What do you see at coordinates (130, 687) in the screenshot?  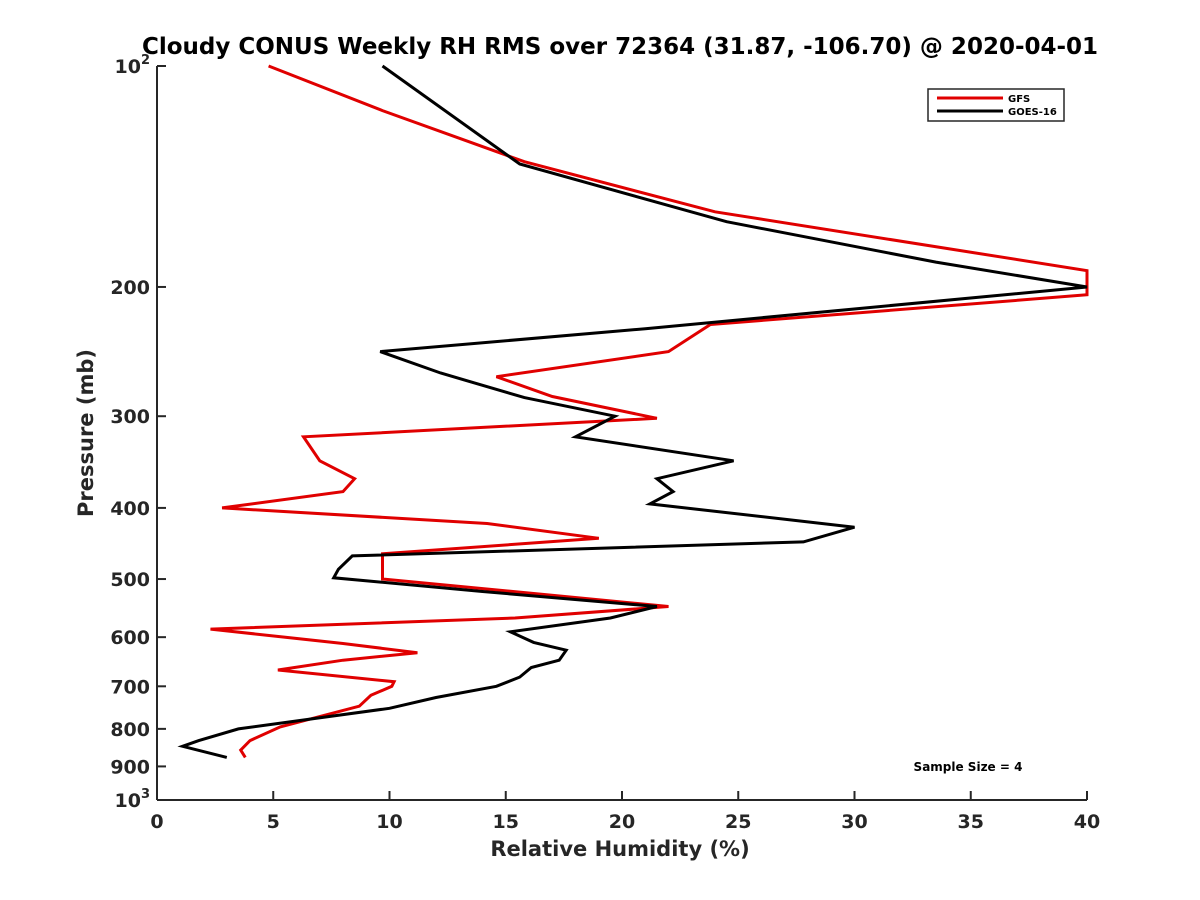 I see `y-tick-label: 700` at bounding box center [130, 687].